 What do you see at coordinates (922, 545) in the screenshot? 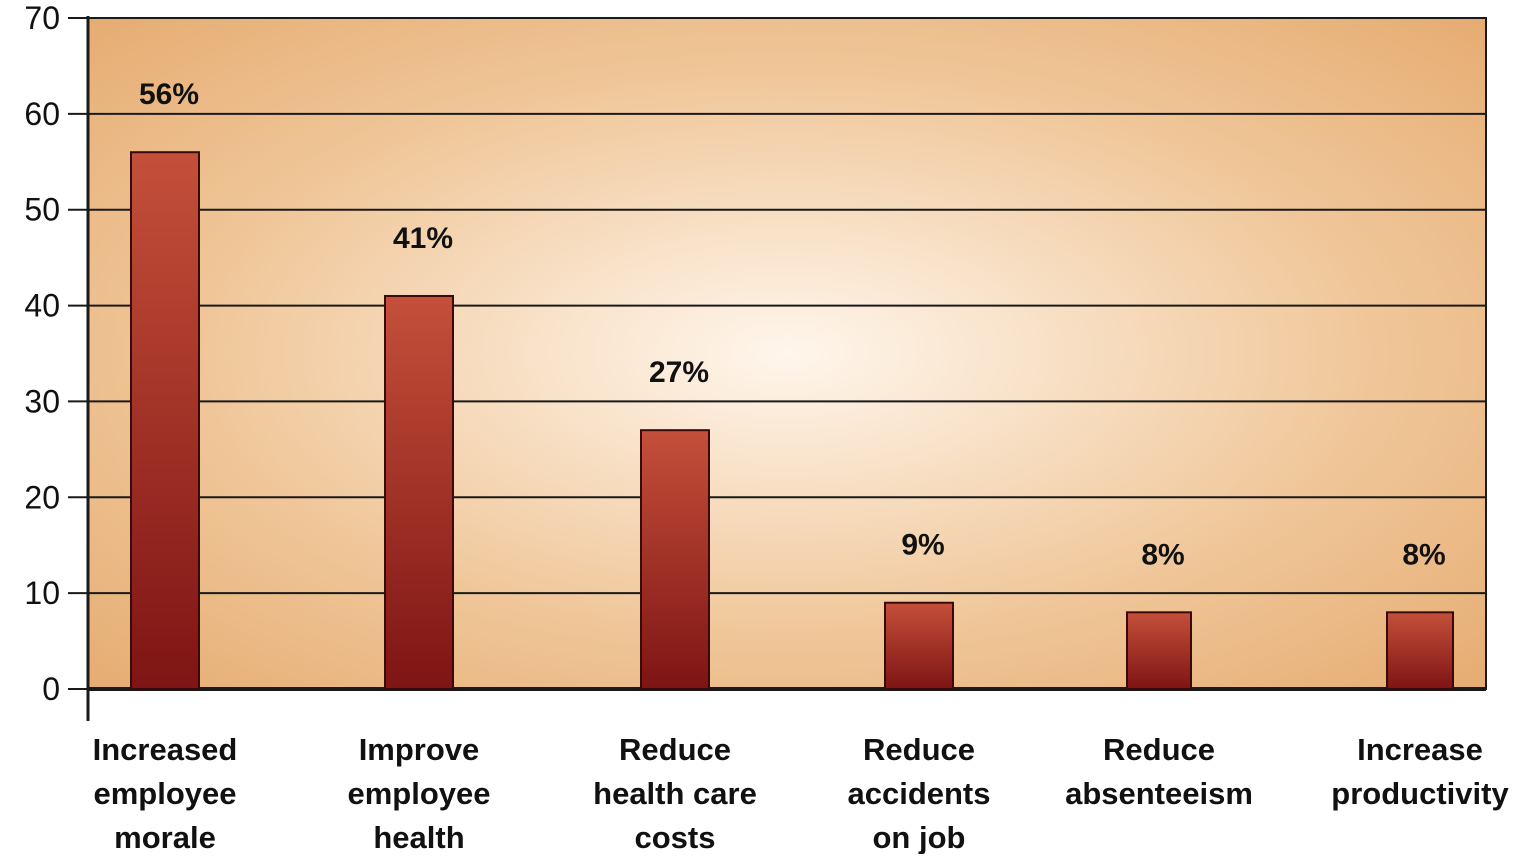
I see `data-label: 9%` at bounding box center [922, 545].